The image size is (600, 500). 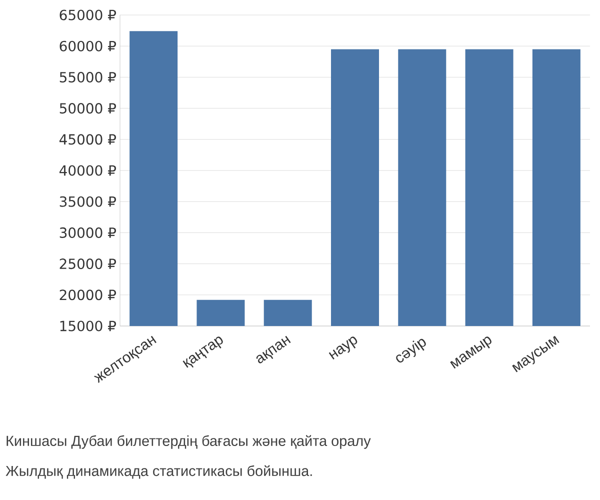 I want to click on y-tick-label: 15000 ₽, so click(x=88, y=326).